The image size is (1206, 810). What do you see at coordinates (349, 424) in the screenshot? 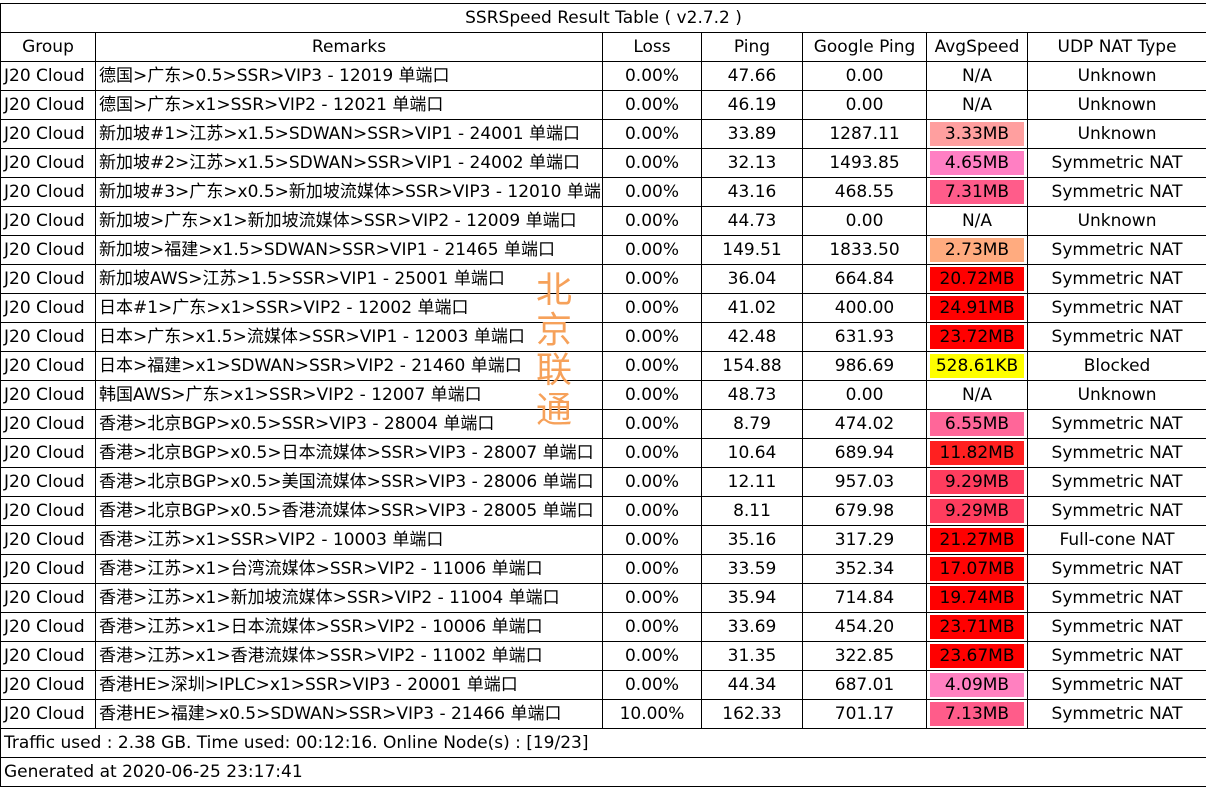
I see `cell-remarks: 香港>北京BGP>x0.5>SSR>VIP3 - 28004 单端口` at bounding box center [349, 424].